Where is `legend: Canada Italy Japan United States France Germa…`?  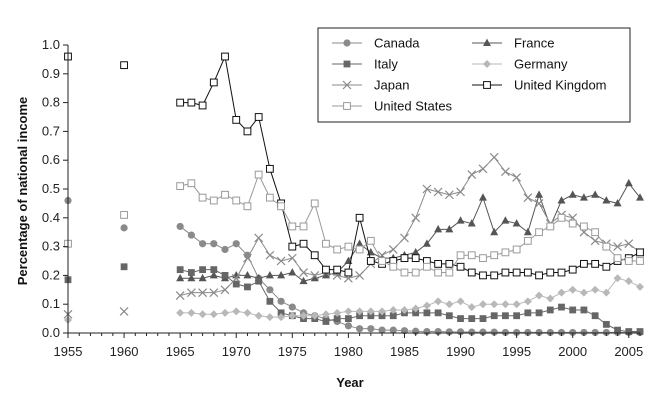 legend: Canada Italy Japan United States France Germa… is located at coordinates (474, 75).